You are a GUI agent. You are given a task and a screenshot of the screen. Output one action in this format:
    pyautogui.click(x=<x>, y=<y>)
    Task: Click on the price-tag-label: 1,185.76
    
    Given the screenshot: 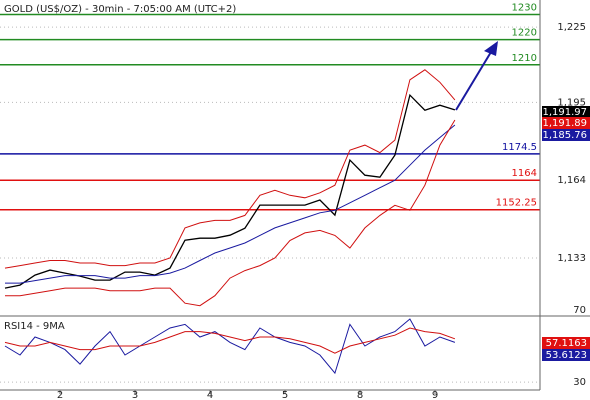 What is the action you would take?
    pyautogui.click(x=564, y=135)
    